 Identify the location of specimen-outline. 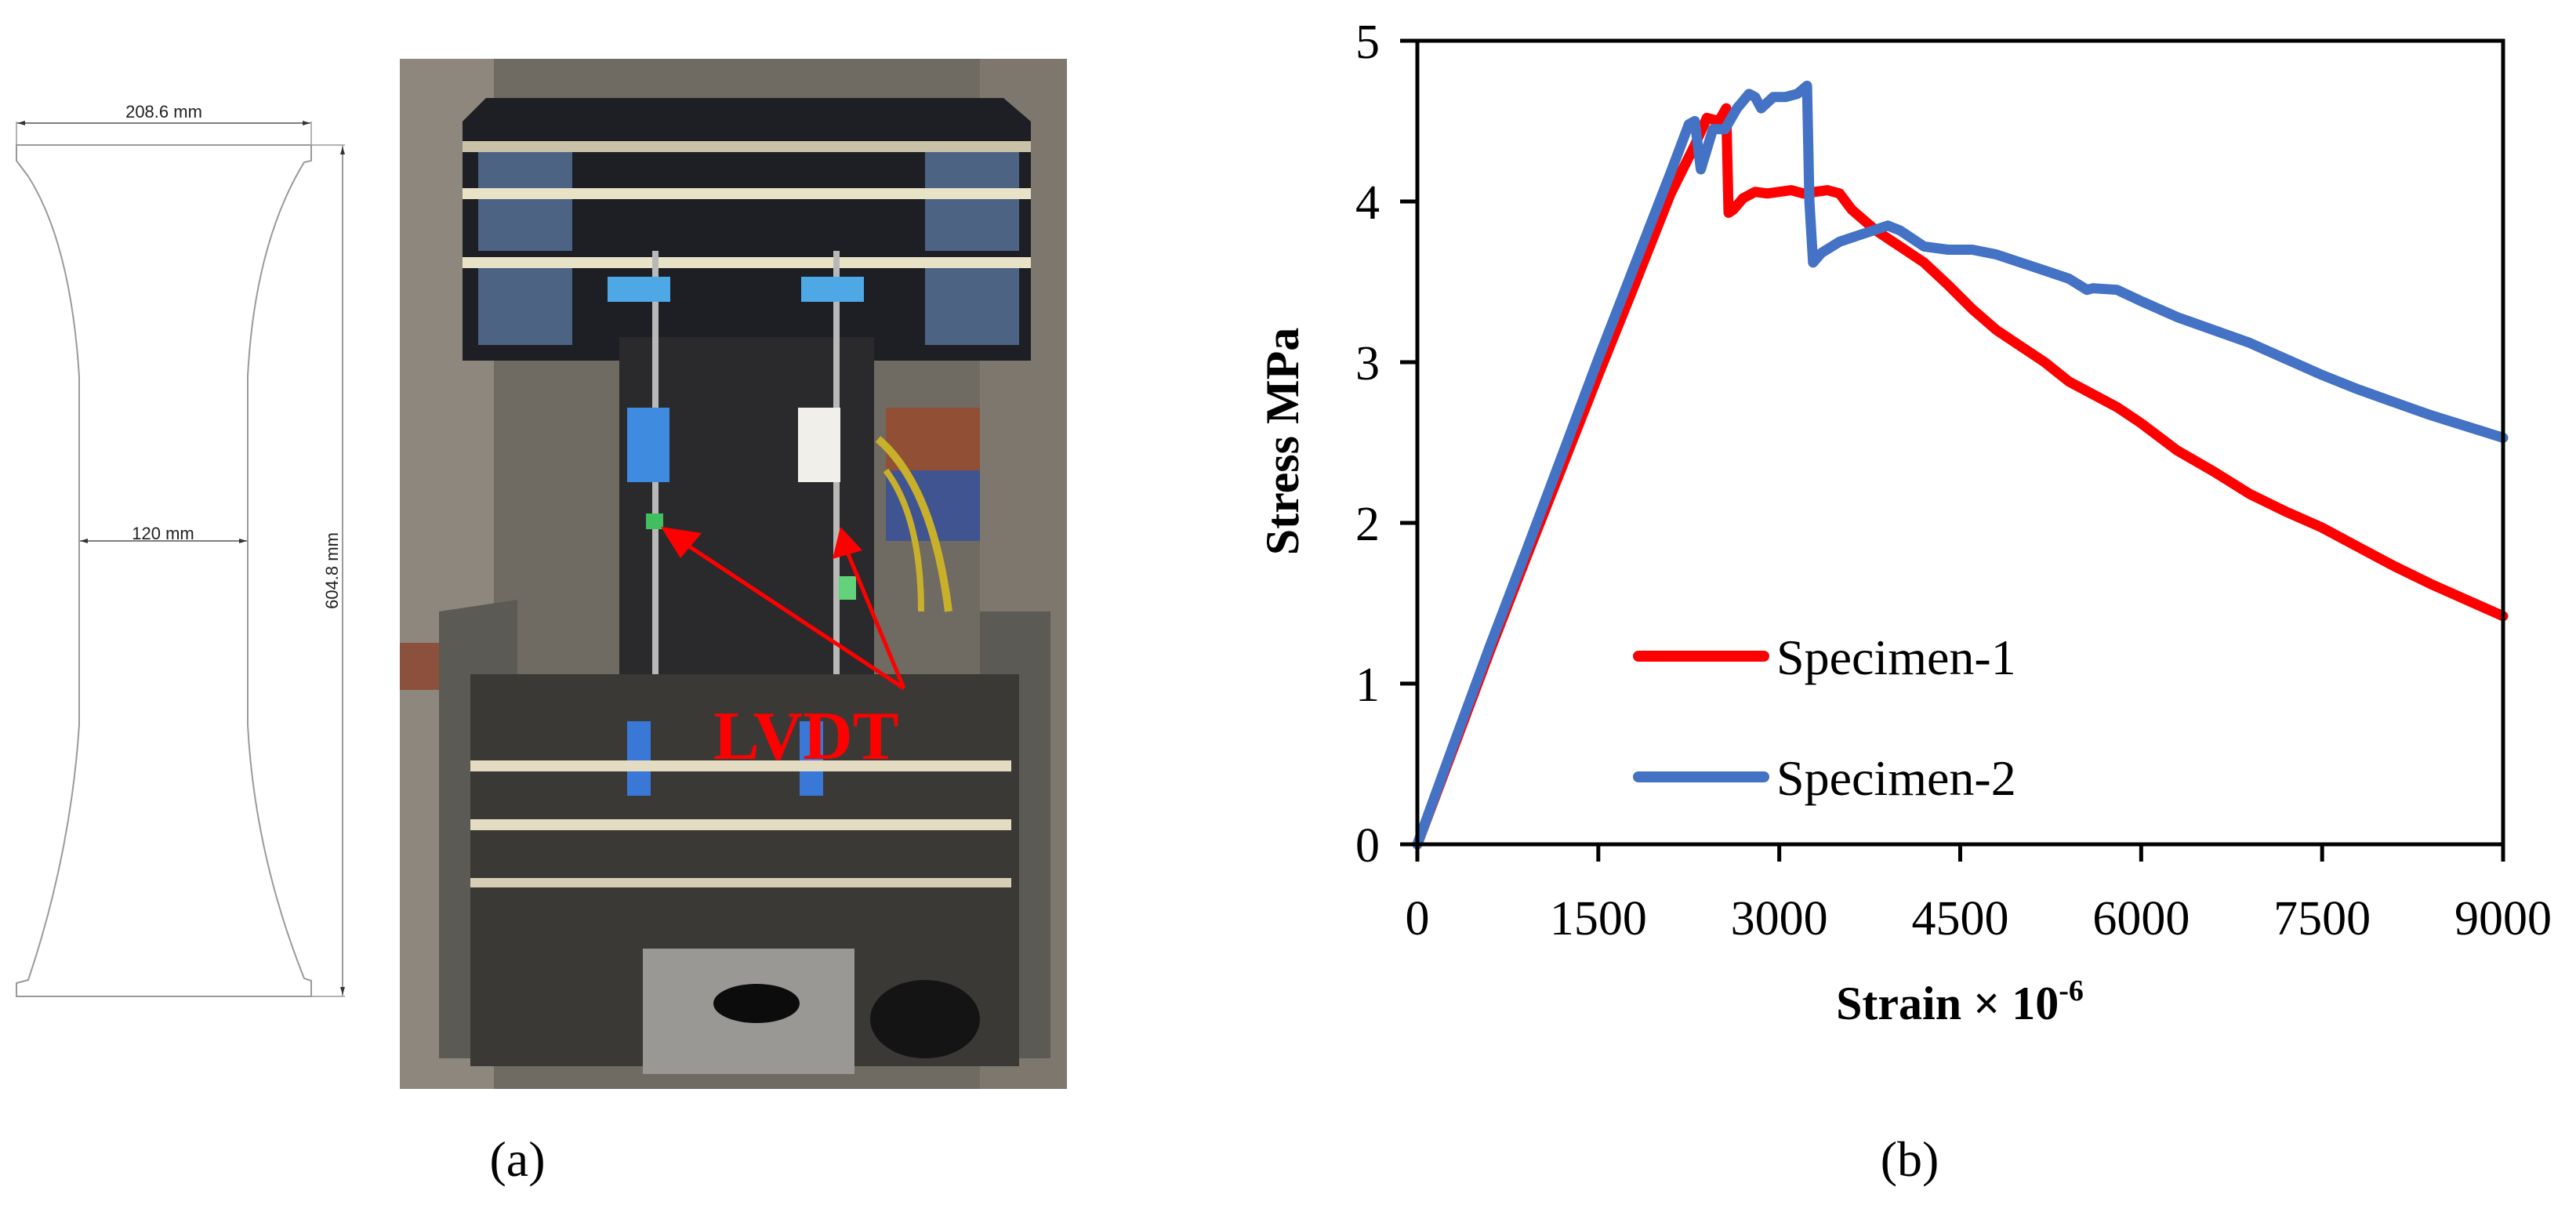
(164, 570).